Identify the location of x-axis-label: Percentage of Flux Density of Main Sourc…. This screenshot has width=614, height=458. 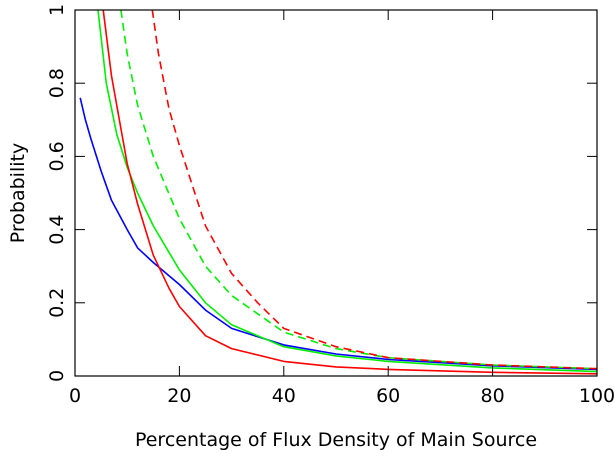
(336, 440).